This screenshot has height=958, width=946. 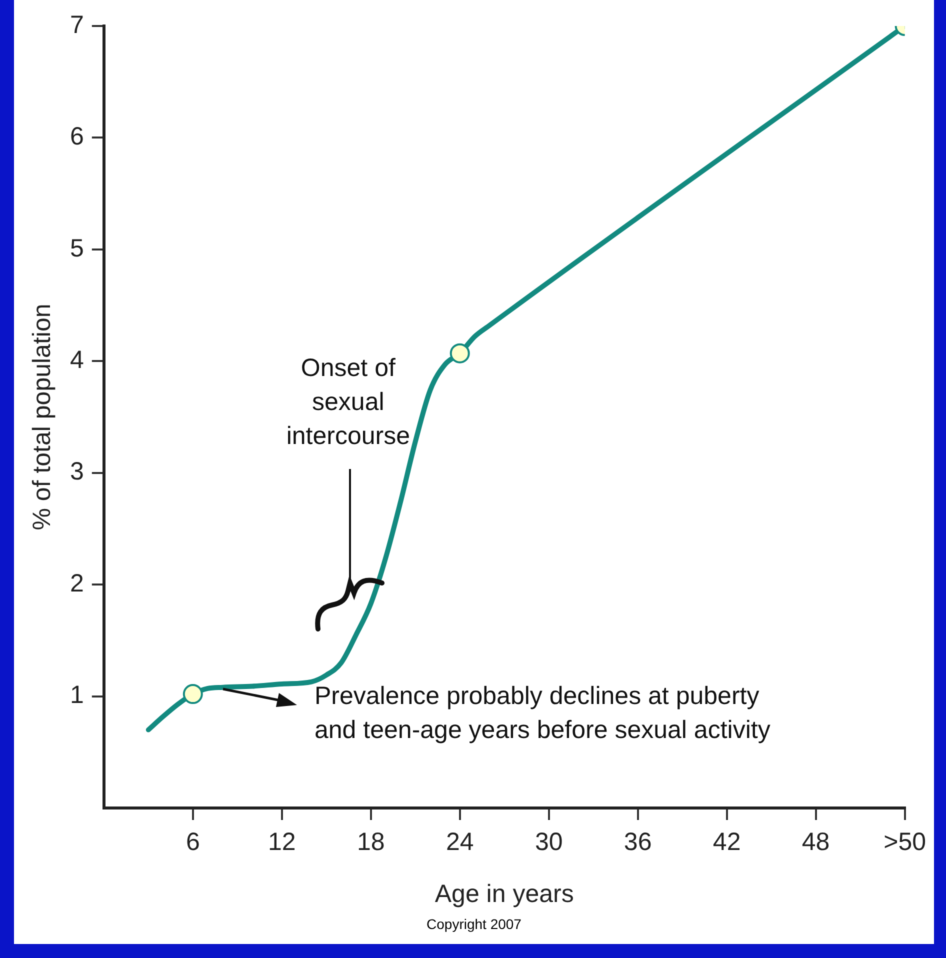 What do you see at coordinates (474, 924) in the screenshot?
I see `text: Copyright 2007` at bounding box center [474, 924].